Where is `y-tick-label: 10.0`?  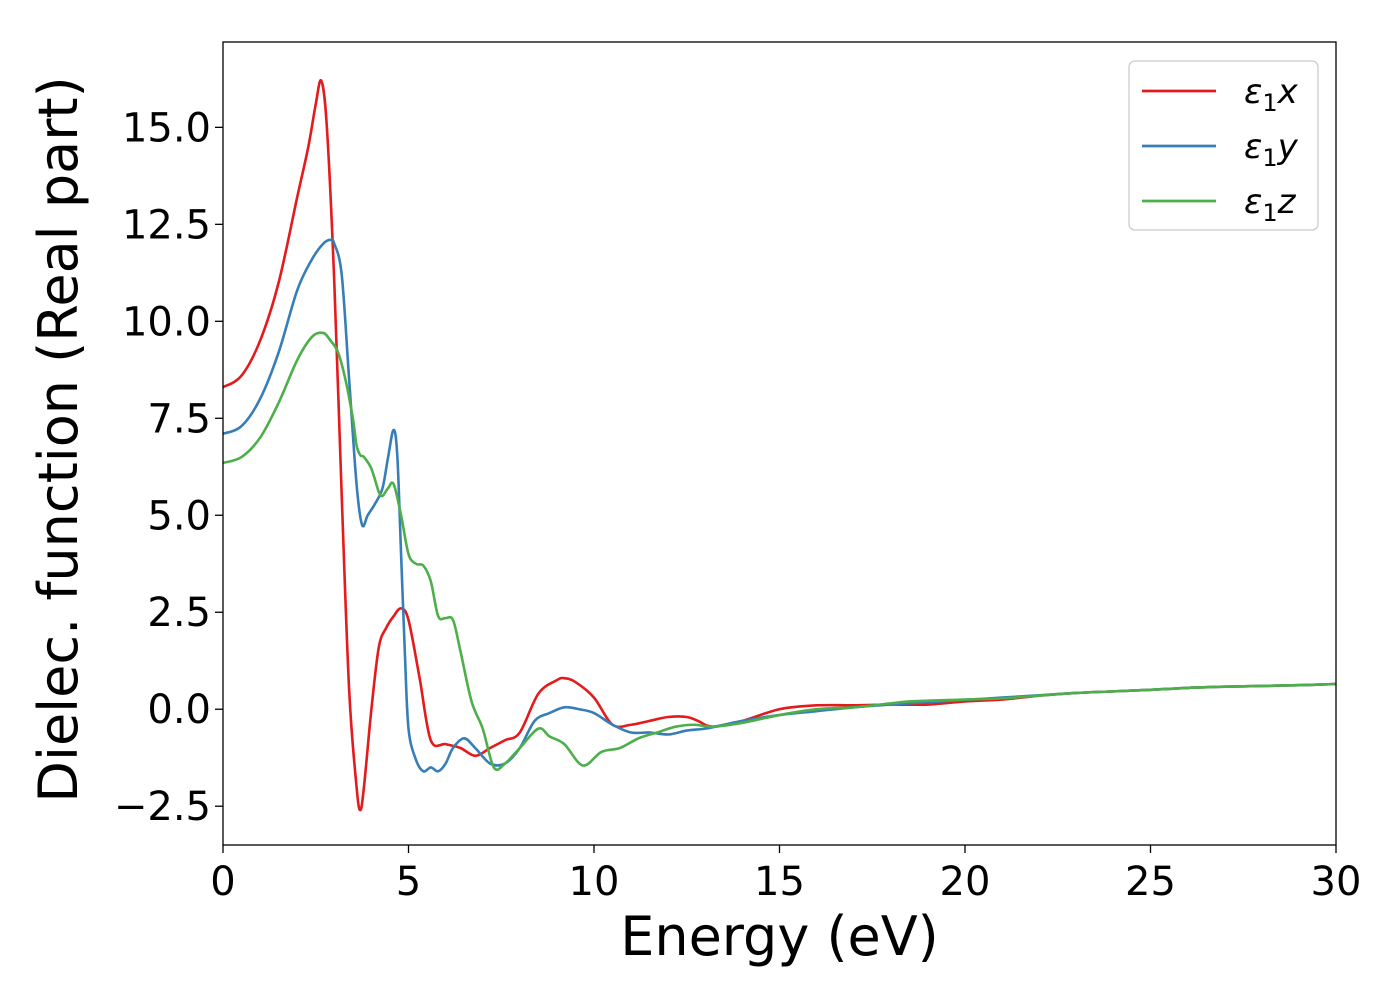
y-tick-label: 10.0 is located at coordinates (166, 322).